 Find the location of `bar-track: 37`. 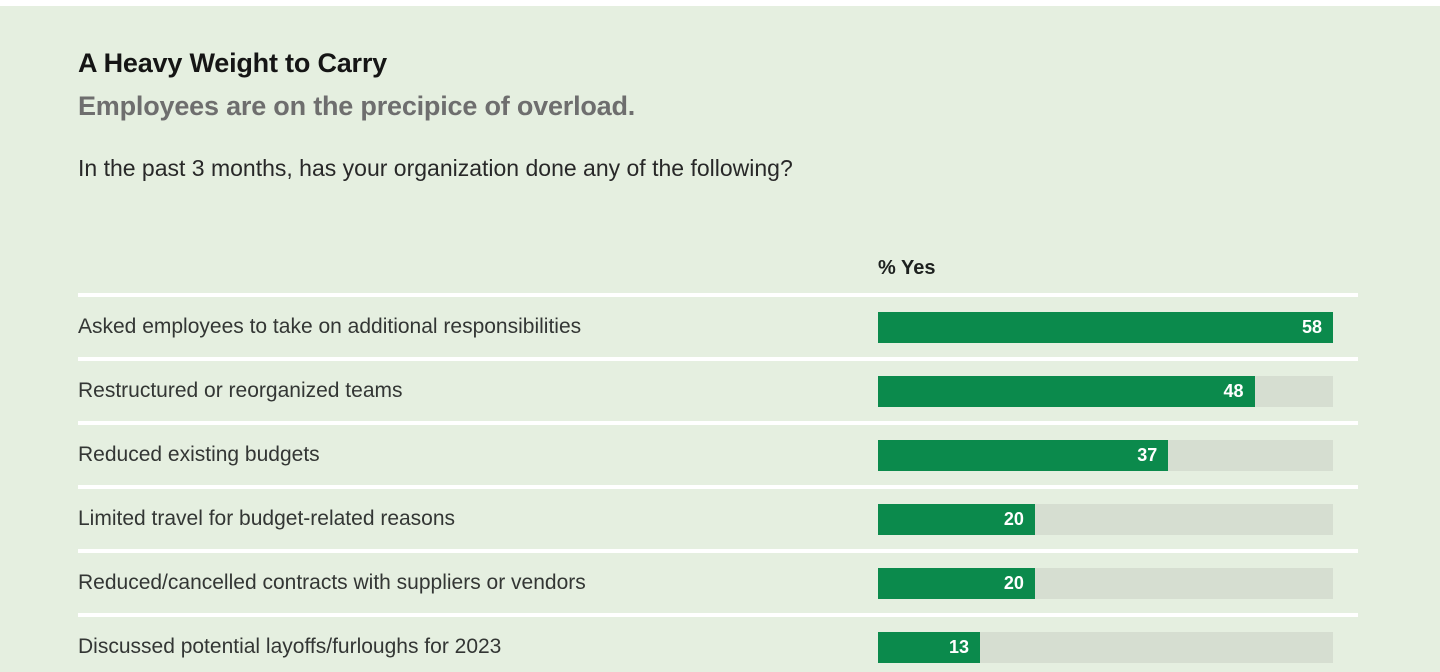

bar-track: 37 is located at coordinates (1105, 455).